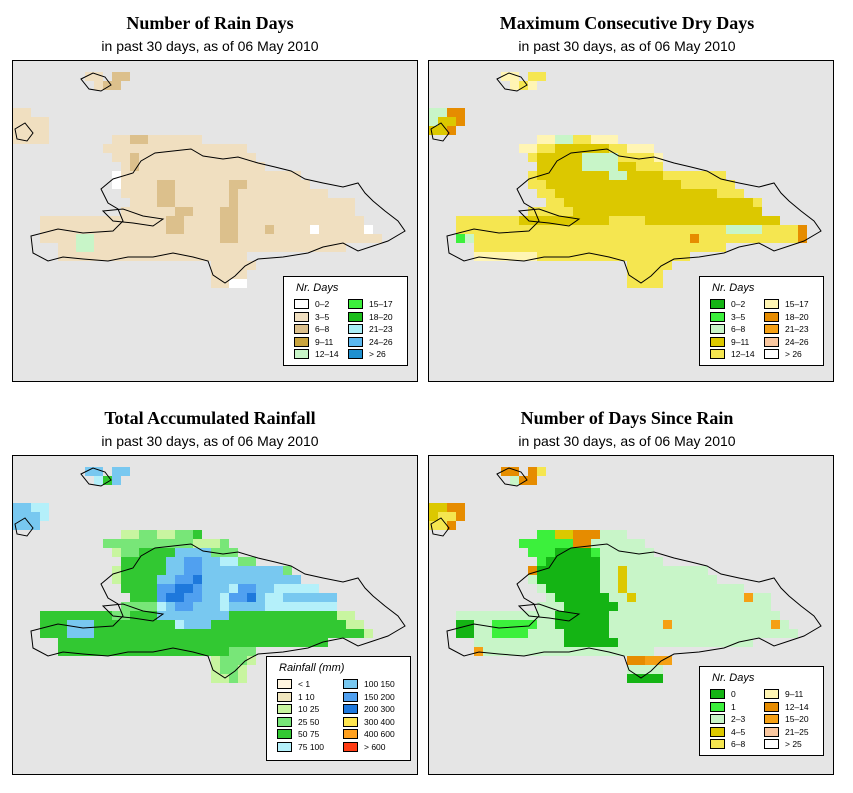 The height and width of the screenshot is (793, 853). Describe the element at coordinates (627, 23) in the screenshot. I see `panel-title: Maximum Consecutive Dry Days` at that location.